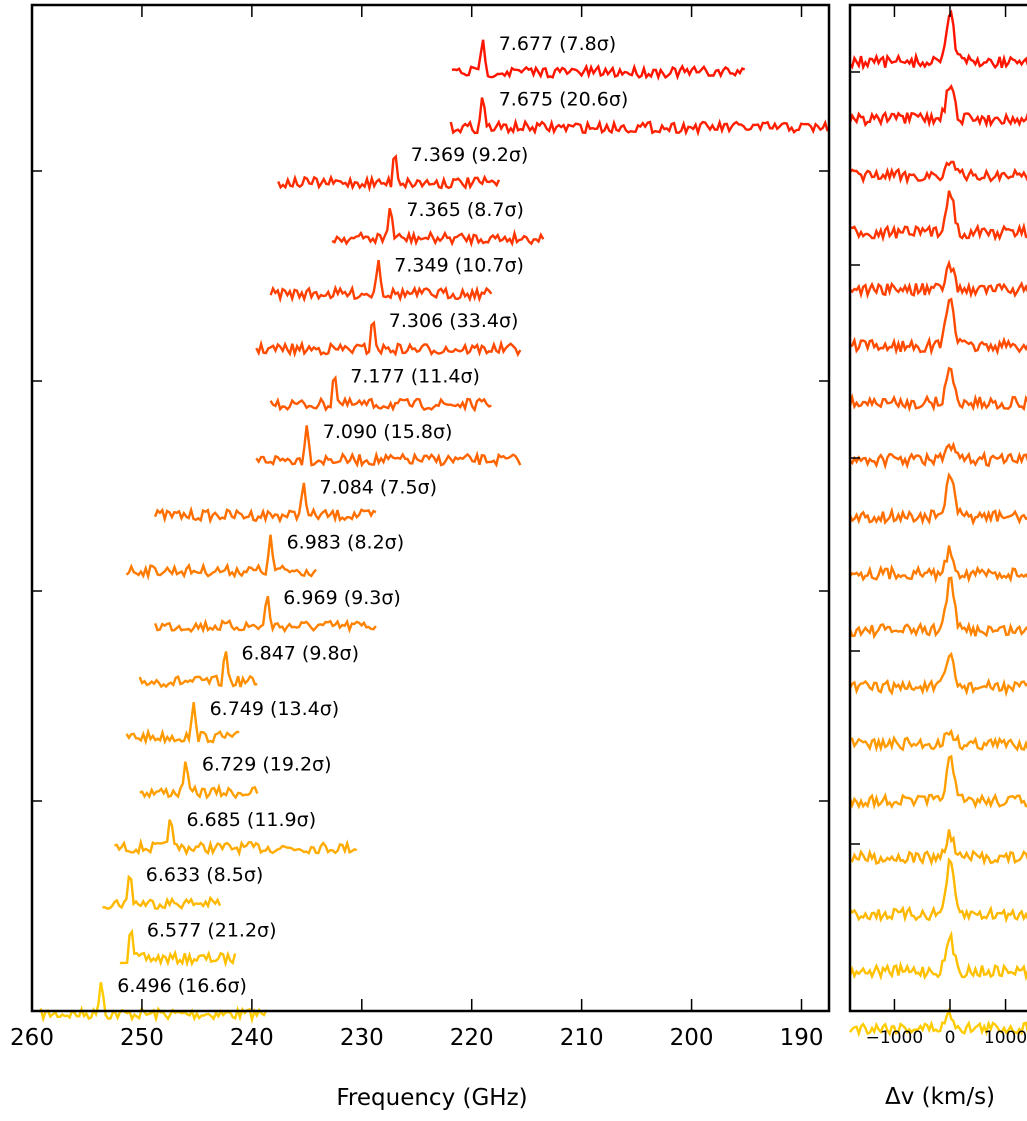 The width and height of the screenshot is (1027, 1121). What do you see at coordinates (465, 210) in the screenshot?
I see `redshift-annotation: 7.365 (8.7σ)` at bounding box center [465, 210].